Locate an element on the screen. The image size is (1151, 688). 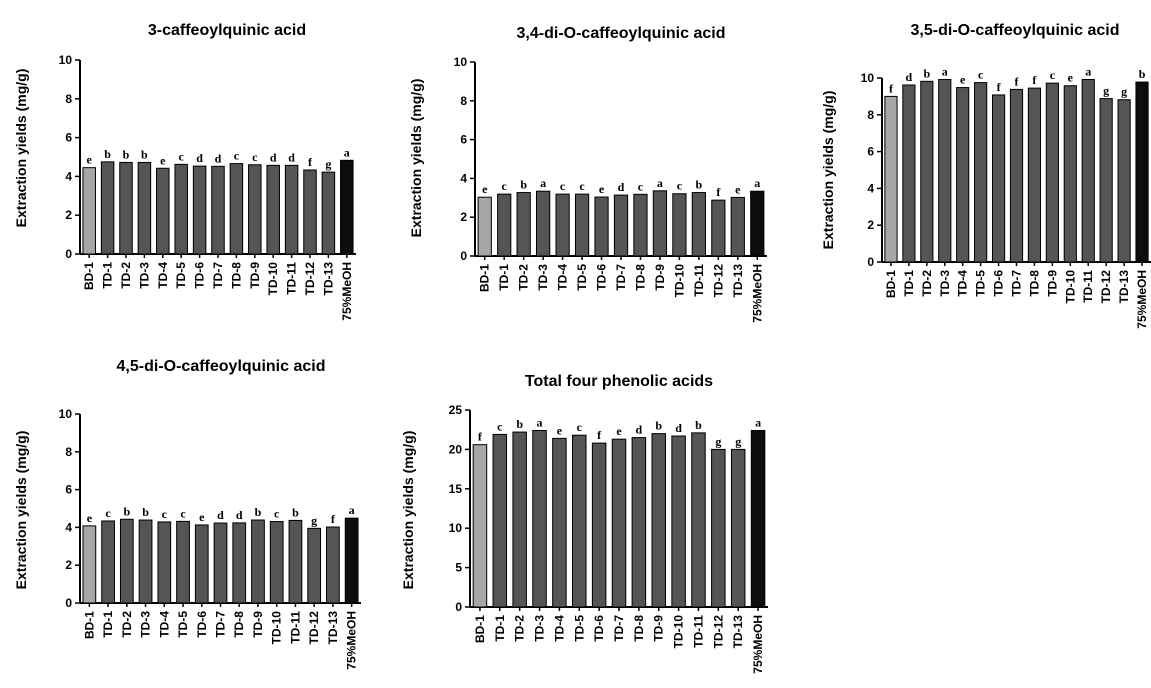
x-tick-label: TD-7 is located at coordinates (1017, 283).